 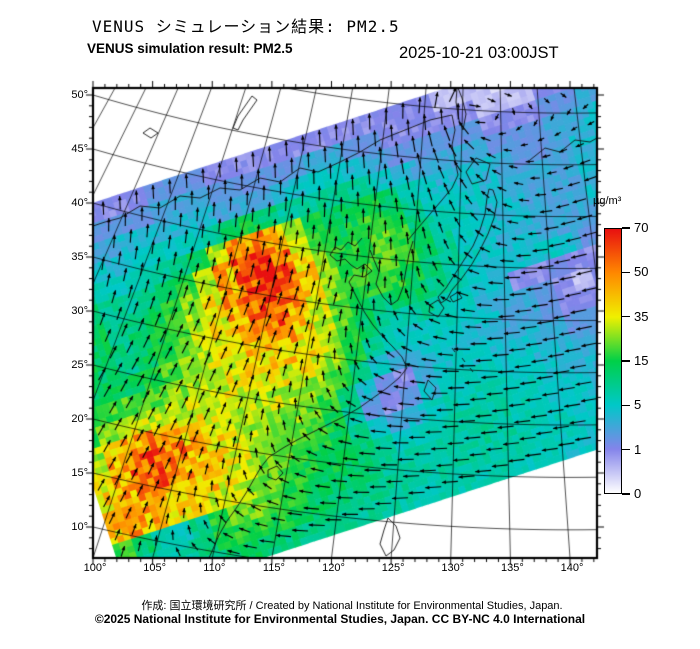 What do you see at coordinates (79, 419) in the screenshot?
I see `y-axis-label: 20°` at bounding box center [79, 419].